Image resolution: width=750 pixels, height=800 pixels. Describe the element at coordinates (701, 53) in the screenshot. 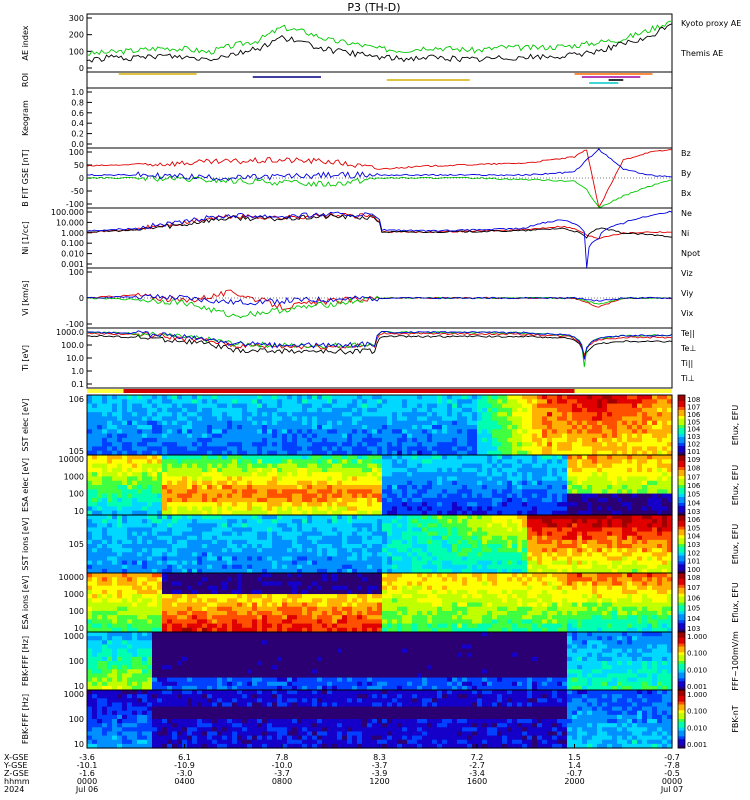

I see `legend-label-ae: Themis AE` at that location.